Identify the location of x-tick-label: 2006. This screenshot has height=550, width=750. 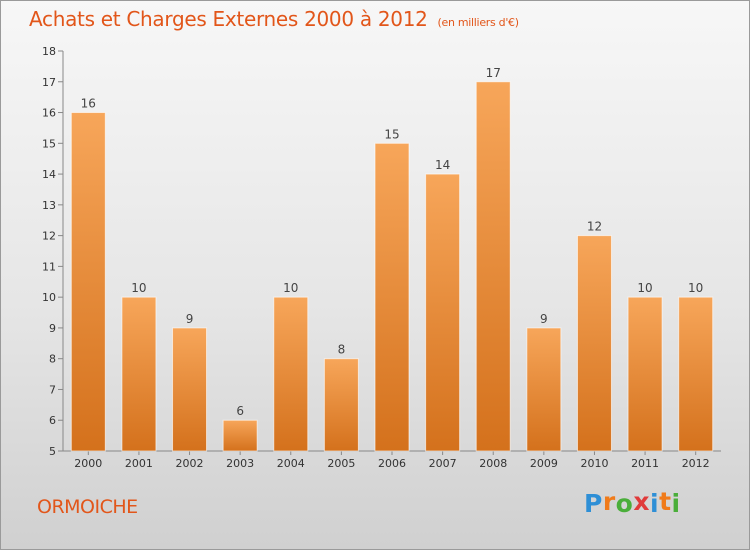
(392, 463).